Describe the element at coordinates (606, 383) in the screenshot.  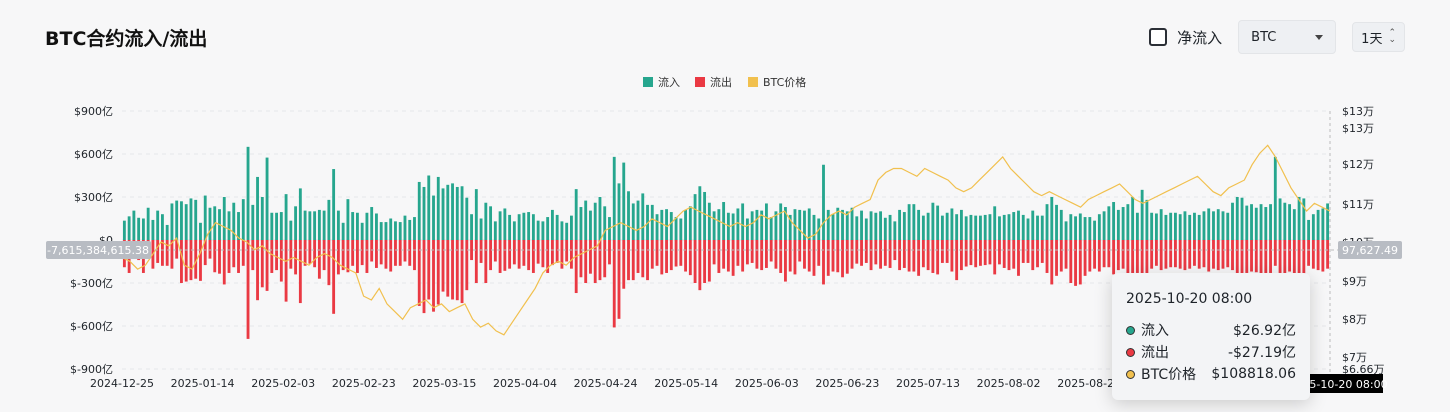
I see `x-tick-label: 2025-04-24` at that location.